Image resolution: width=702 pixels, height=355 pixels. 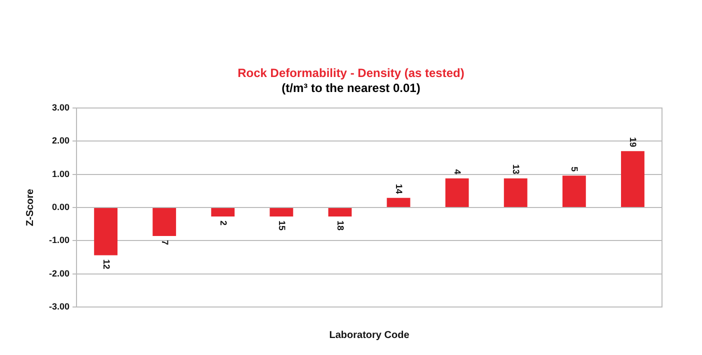 What do you see at coordinates (61, 141) in the screenshot?
I see `y-tick-label: 2.00` at bounding box center [61, 141].